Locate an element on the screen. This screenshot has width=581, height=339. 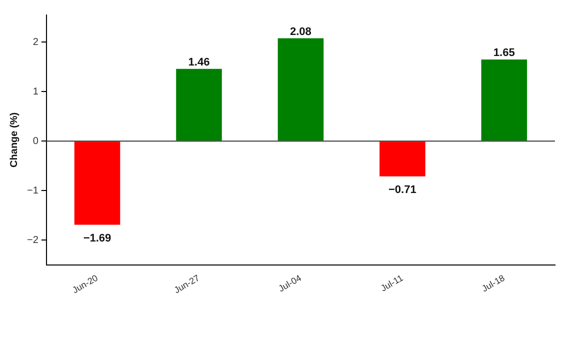
y-tick-label: 2 is located at coordinates (35, 42).